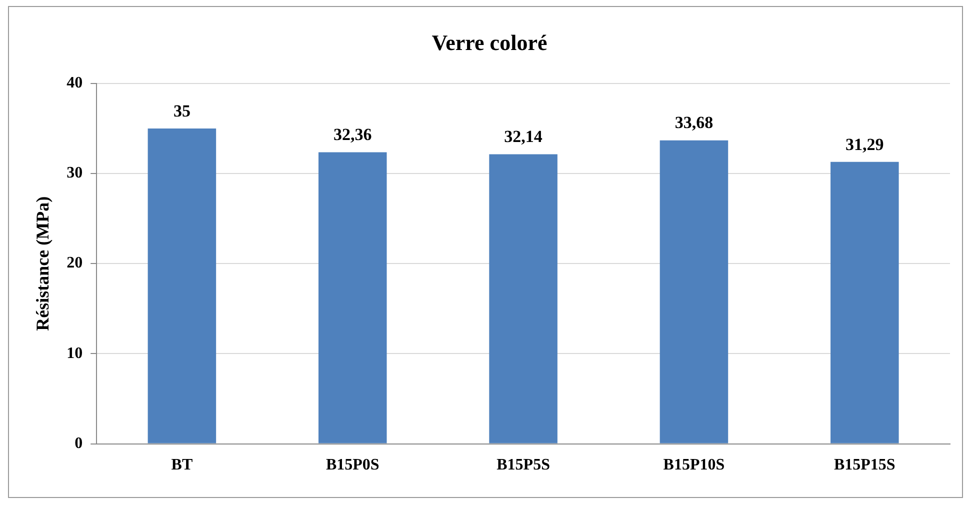 The width and height of the screenshot is (971, 510). I want to click on chart-title: Verre coloré, so click(490, 42).